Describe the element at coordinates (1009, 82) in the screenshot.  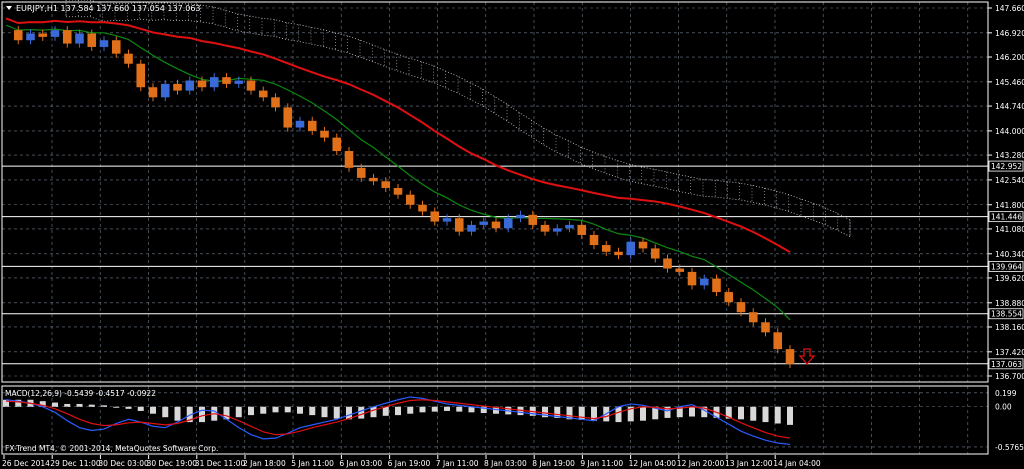
I see `price-tick-label: 145.460` at that location.